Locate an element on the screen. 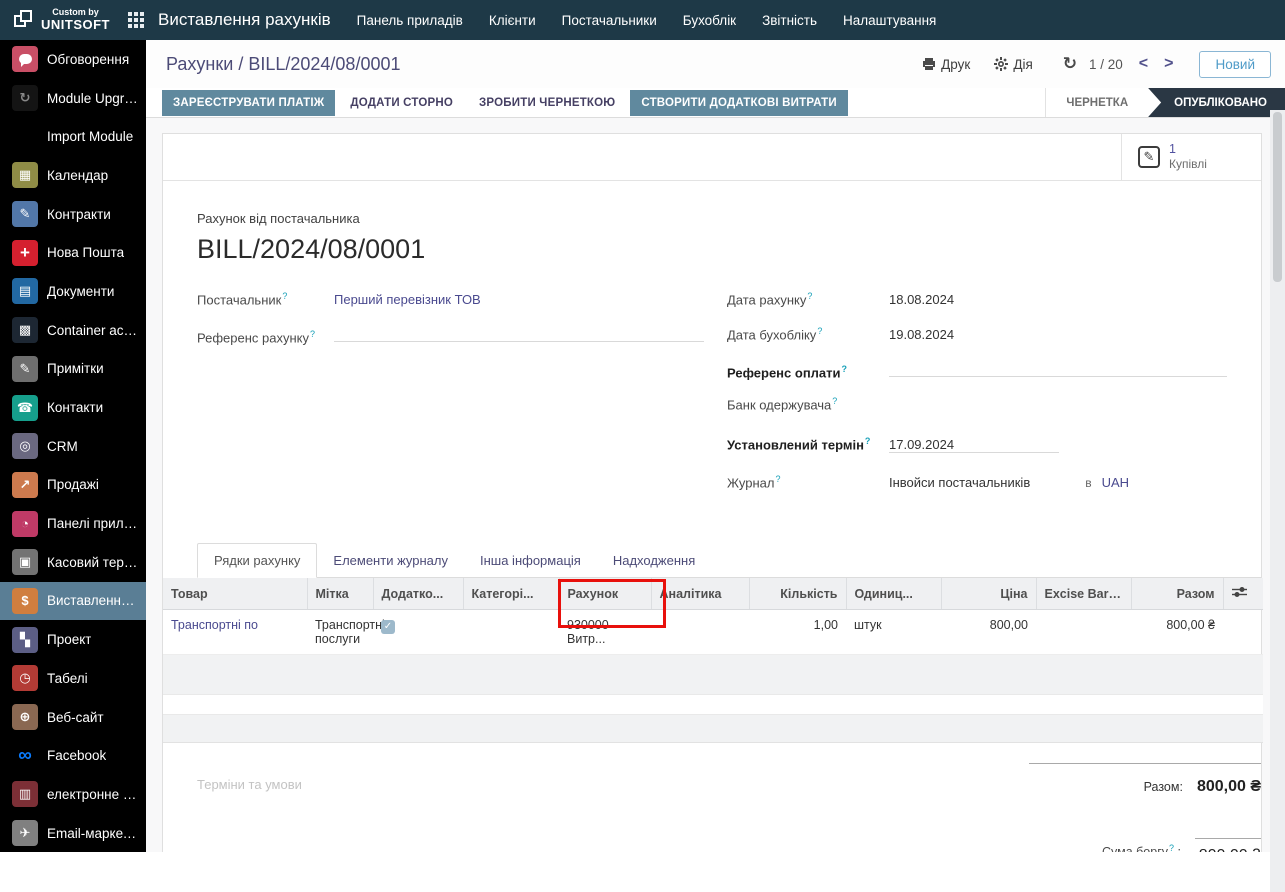 Image resolution: width=1285 pixels, height=892 pixels. col-total: Разом is located at coordinates (1177, 594).